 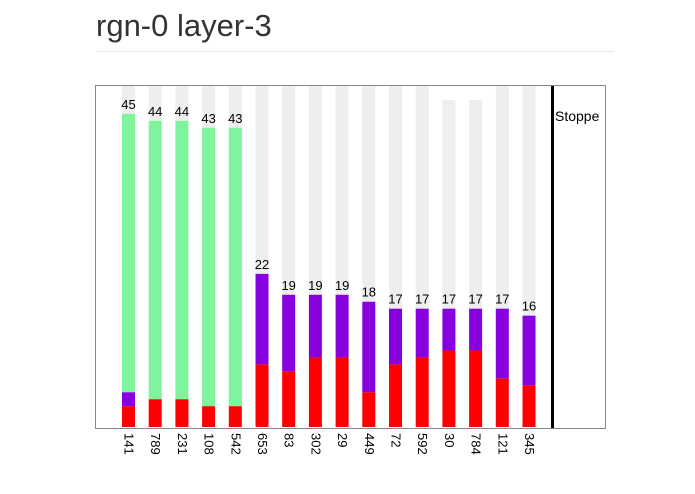 I want to click on x-tick-label-592: 592, so click(x=422, y=444).